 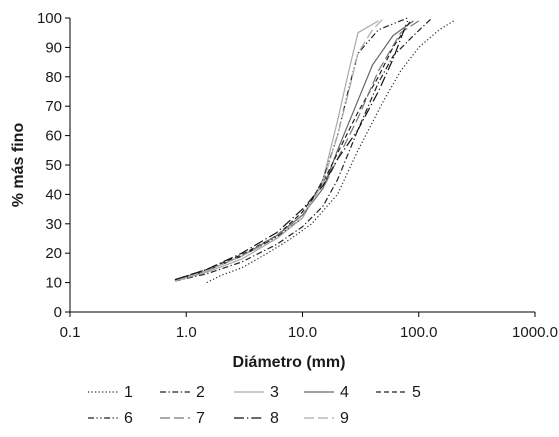 What do you see at coordinates (200, 418) in the screenshot?
I see `legend-label-7: 7` at bounding box center [200, 418].